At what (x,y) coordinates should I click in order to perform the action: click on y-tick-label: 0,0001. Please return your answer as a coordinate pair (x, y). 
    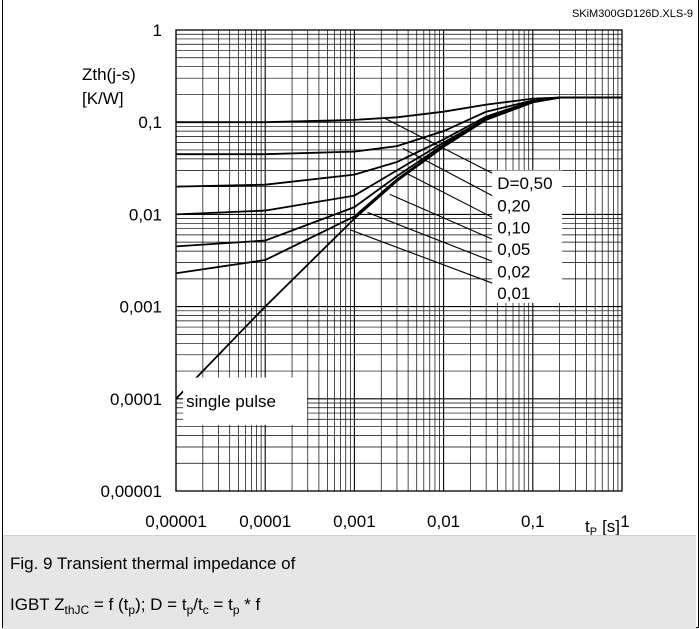
    Looking at the image, I should click on (136, 399).